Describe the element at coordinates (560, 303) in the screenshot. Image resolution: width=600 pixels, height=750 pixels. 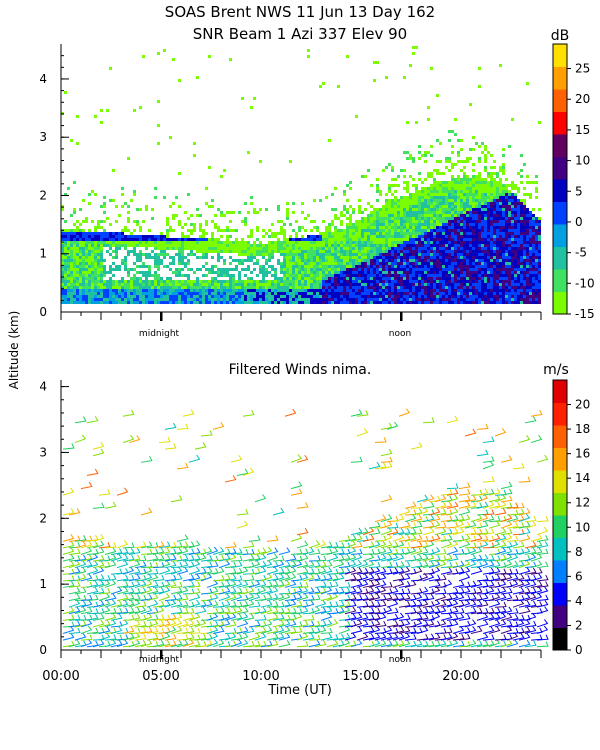
I see `snr-colorbar-swatch` at that location.